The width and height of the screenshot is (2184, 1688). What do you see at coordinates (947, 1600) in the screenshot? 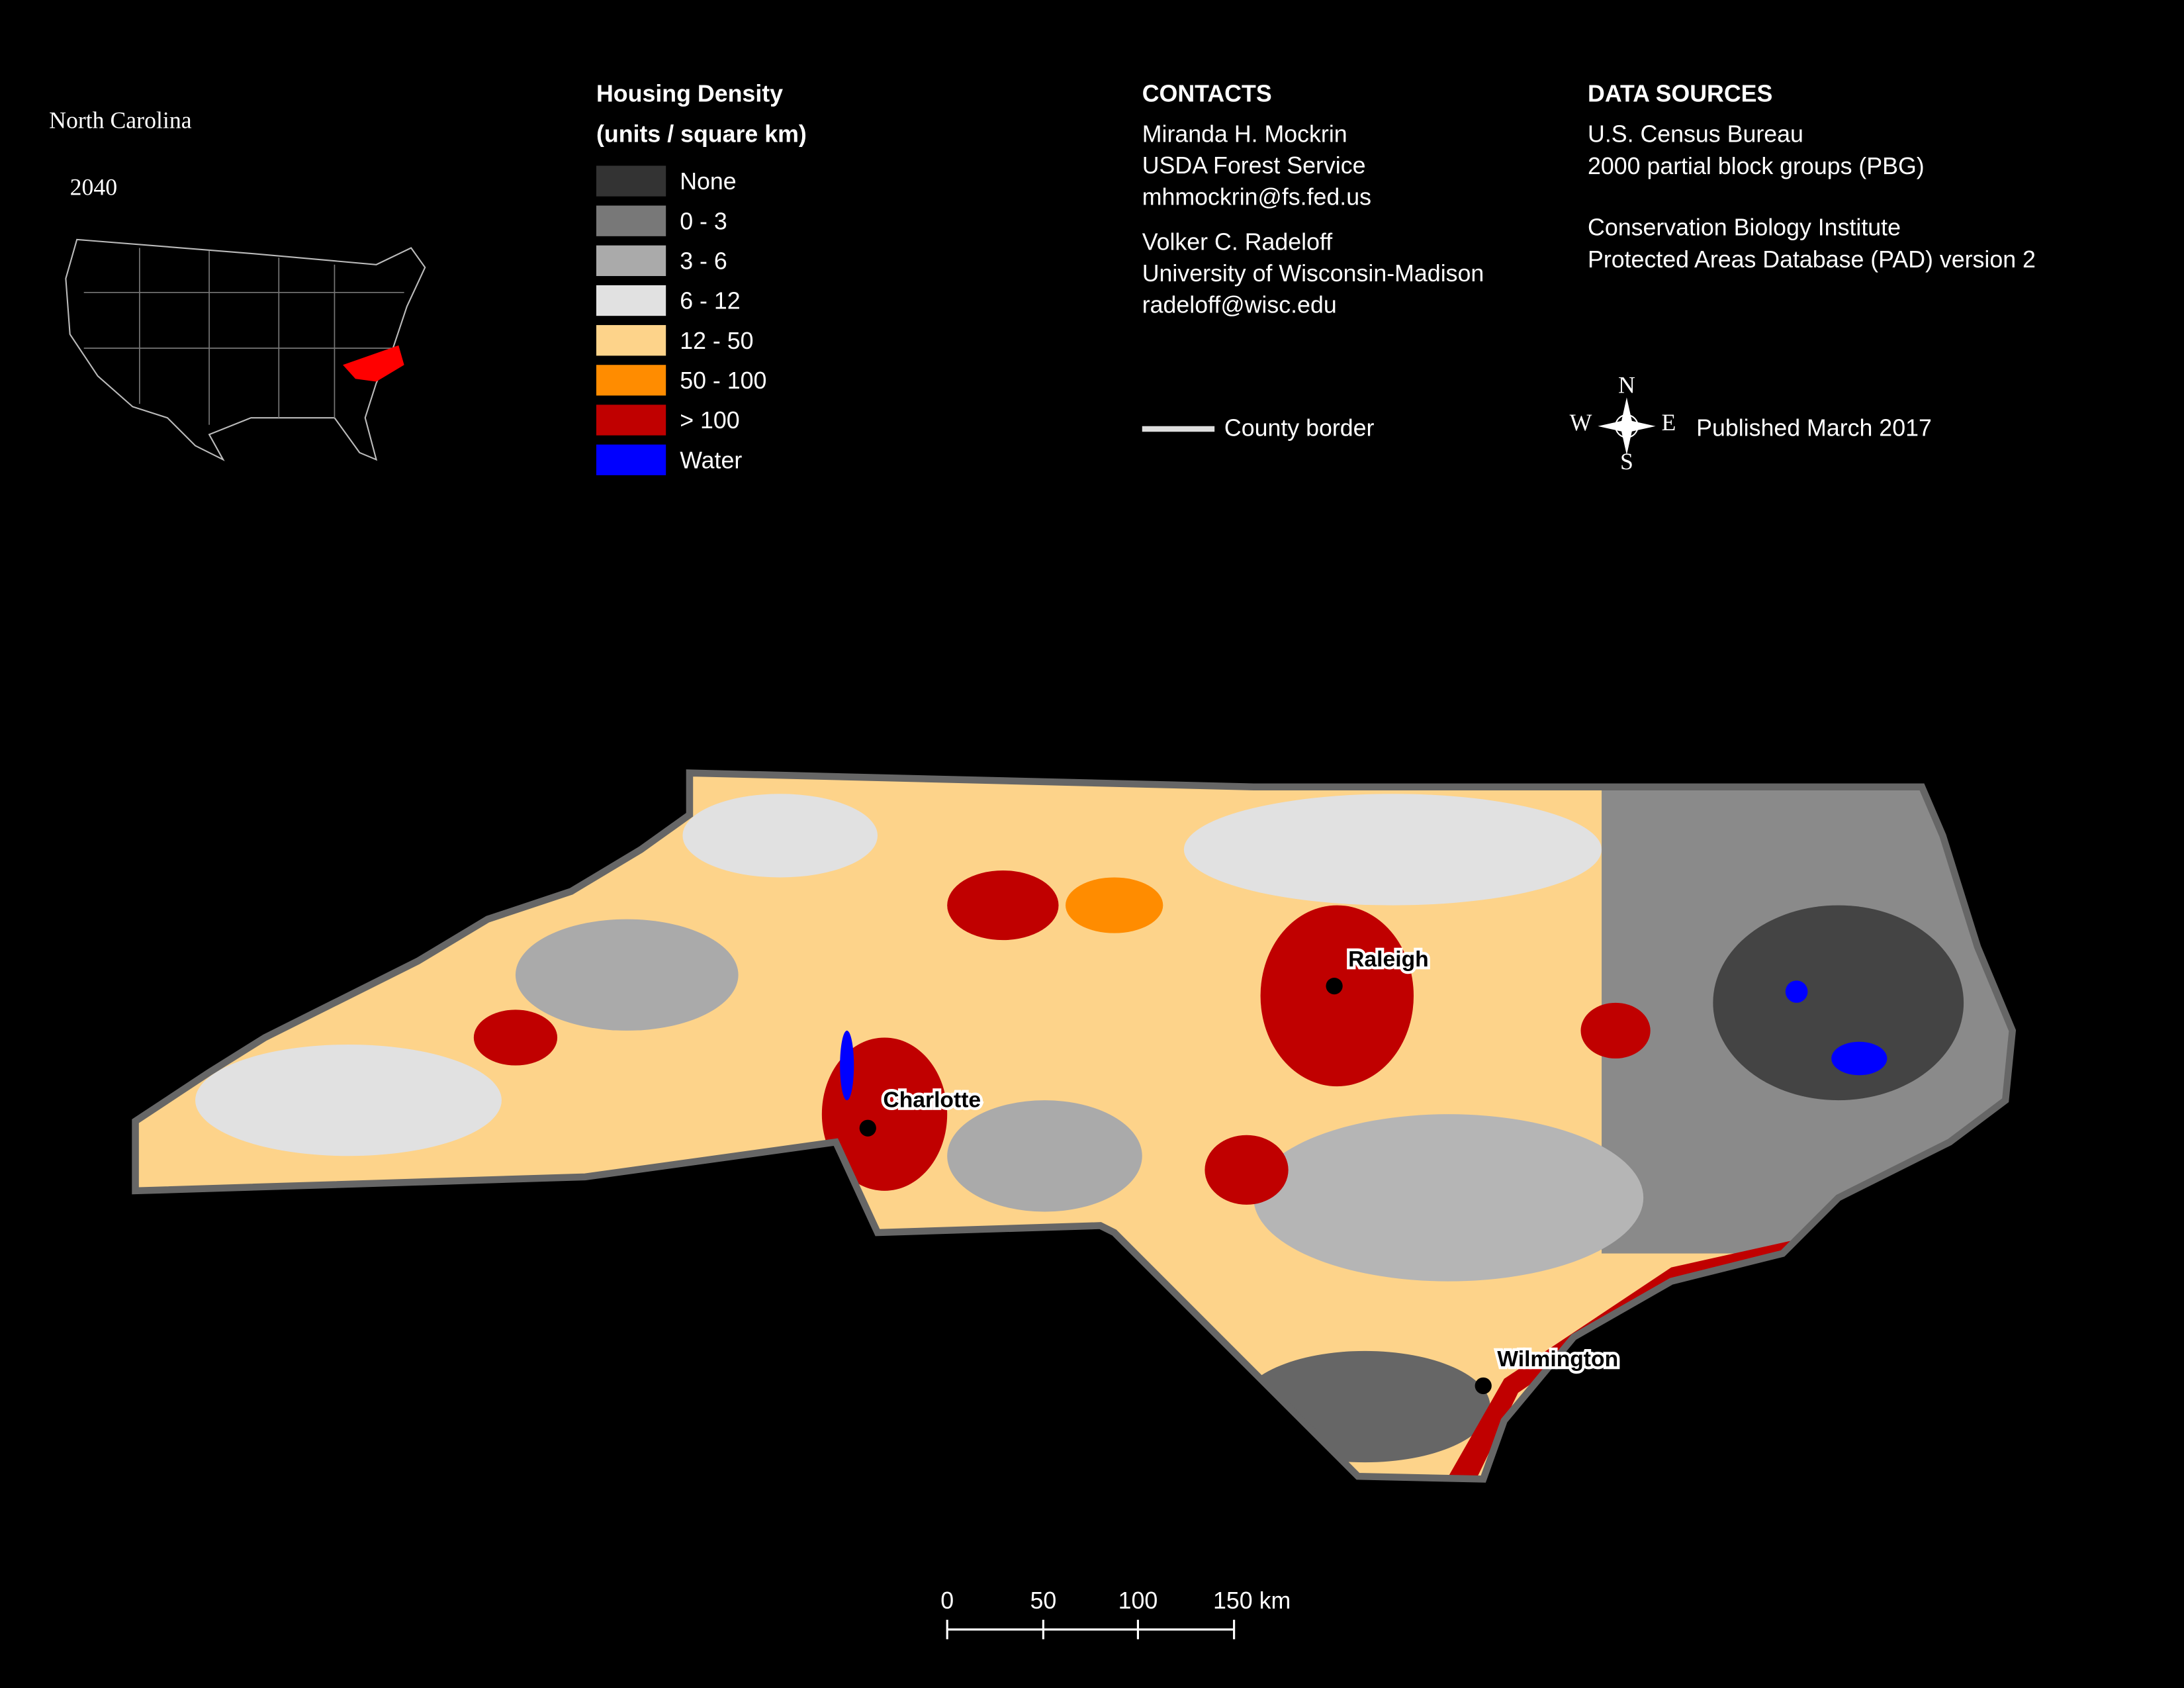
I see `scale-label: 0` at bounding box center [947, 1600].